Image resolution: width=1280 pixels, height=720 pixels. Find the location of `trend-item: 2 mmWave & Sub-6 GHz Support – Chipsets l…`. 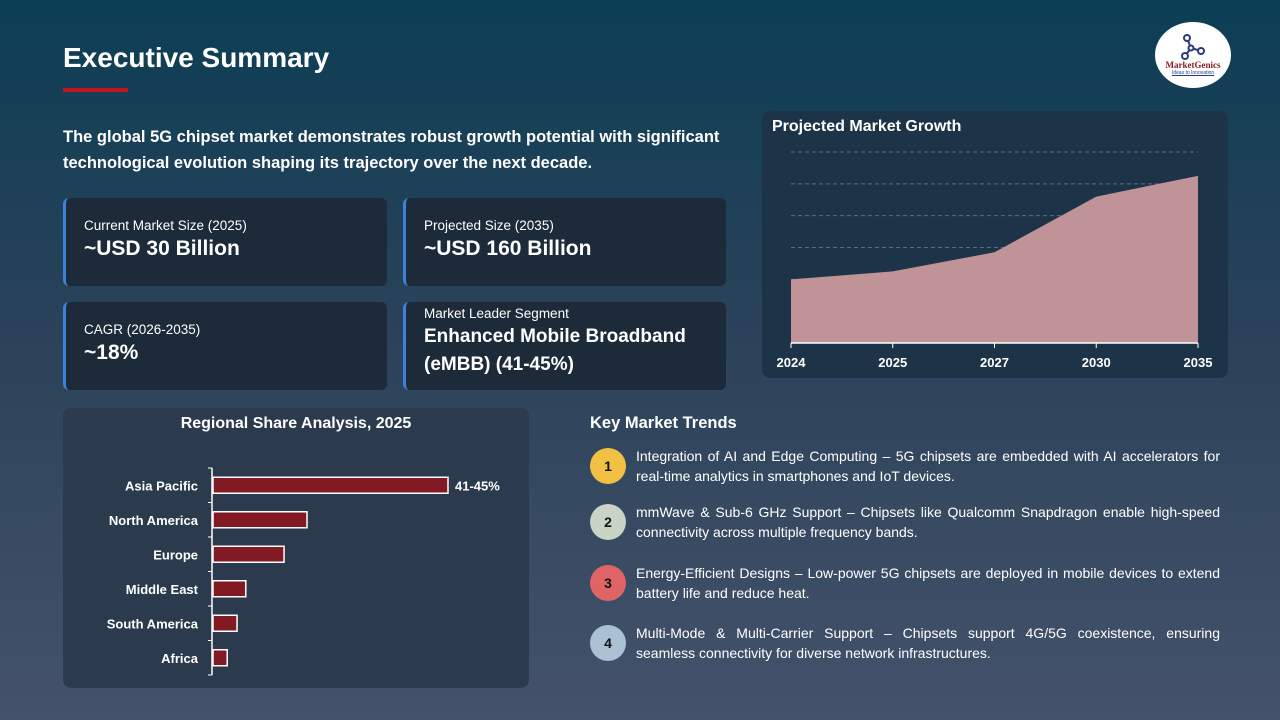

trend-item: 2 mmWave & Sub-6 GHz Support – Chipsets l… is located at coordinates (905, 522).